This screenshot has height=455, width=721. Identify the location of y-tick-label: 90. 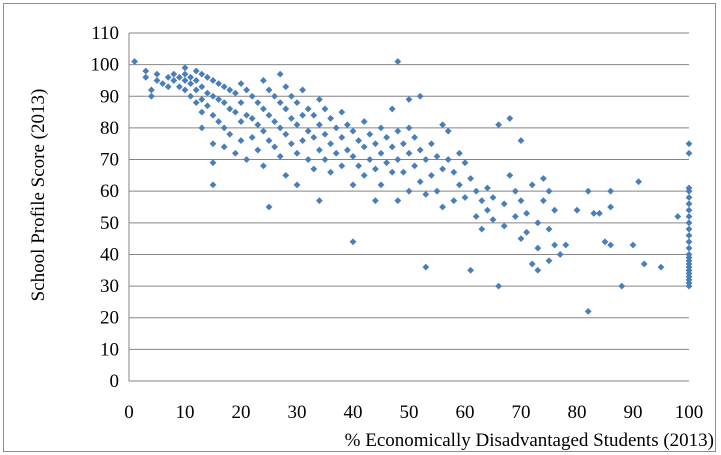
(109, 96).